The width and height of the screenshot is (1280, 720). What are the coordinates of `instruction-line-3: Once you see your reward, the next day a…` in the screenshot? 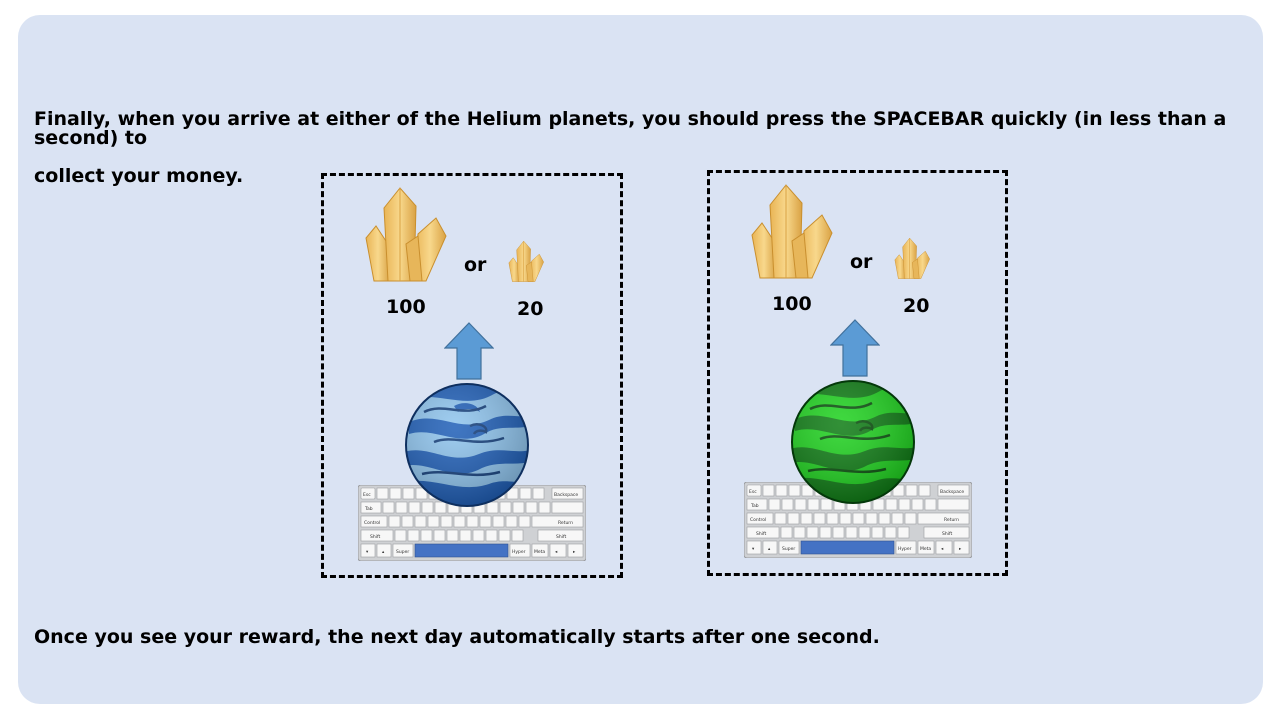 It's located at (457, 637).